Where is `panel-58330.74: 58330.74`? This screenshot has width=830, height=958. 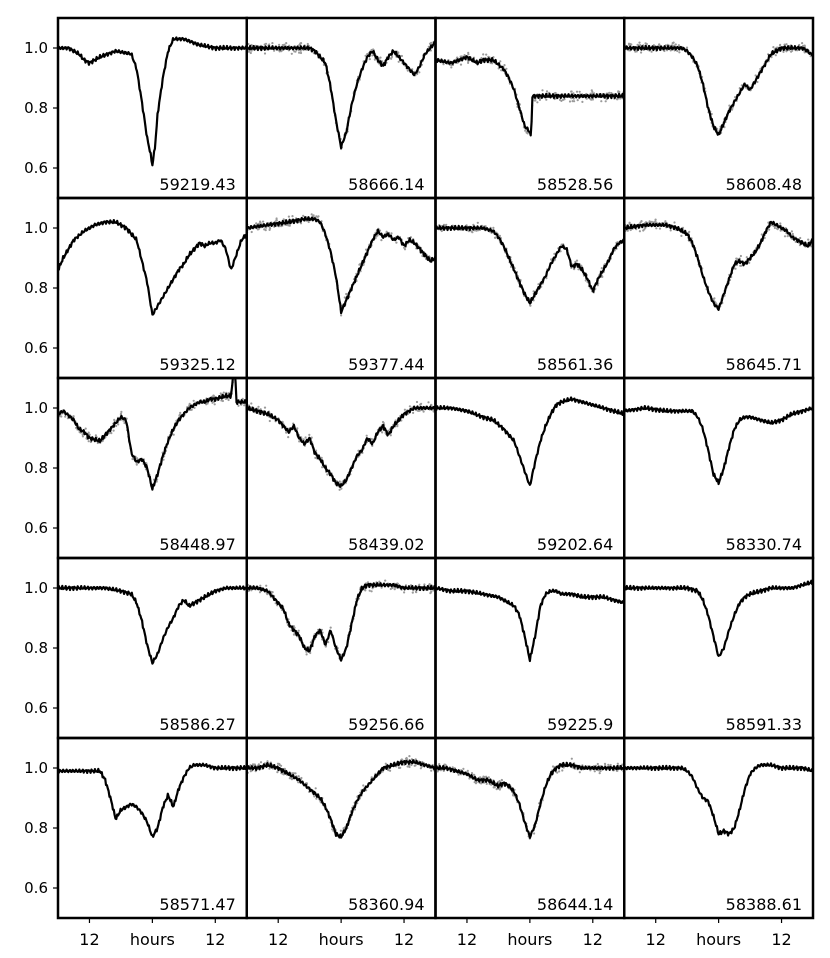 panel-58330.74: 58330.74 is located at coordinates (719, 468).